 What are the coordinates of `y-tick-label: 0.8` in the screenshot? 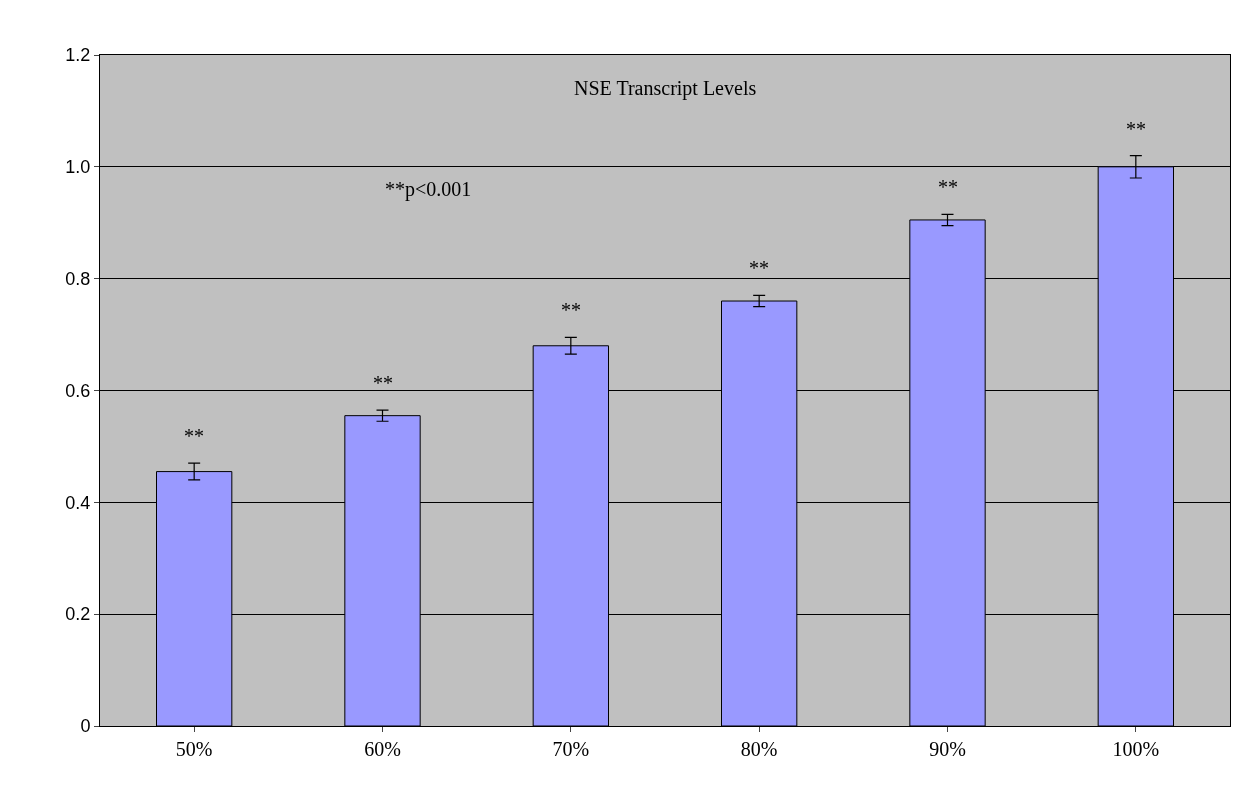 It's located at (78, 278).